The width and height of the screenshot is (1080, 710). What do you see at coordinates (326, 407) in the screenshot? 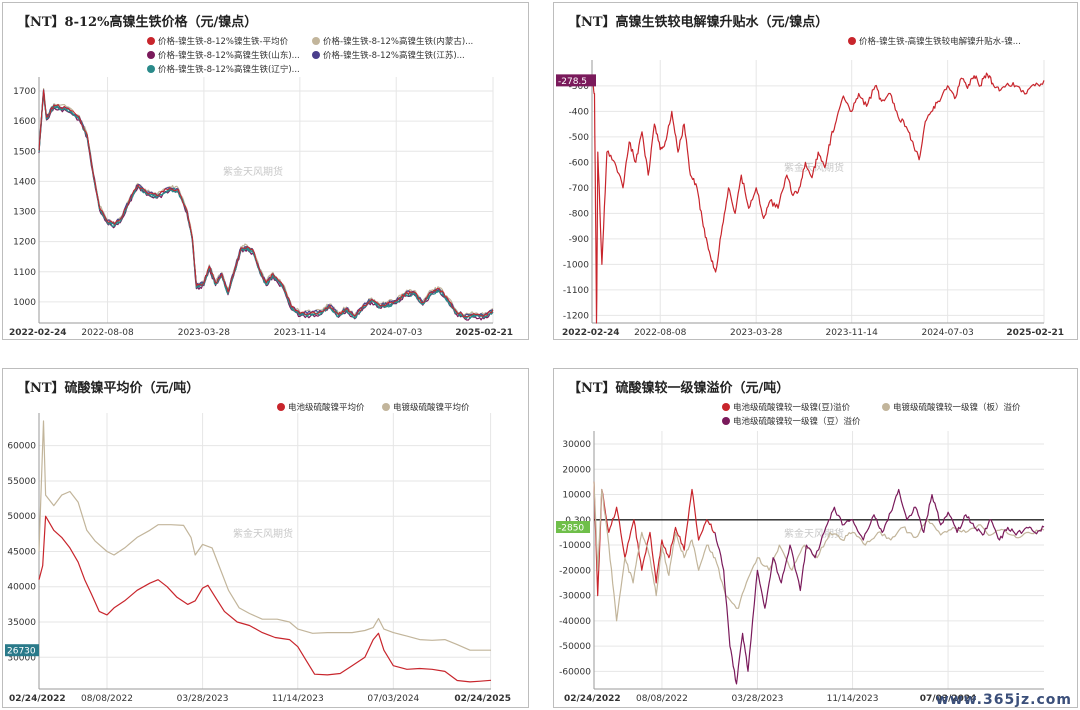
I see `legend-label: 电池级硫酸镍平均价` at bounding box center [326, 407].